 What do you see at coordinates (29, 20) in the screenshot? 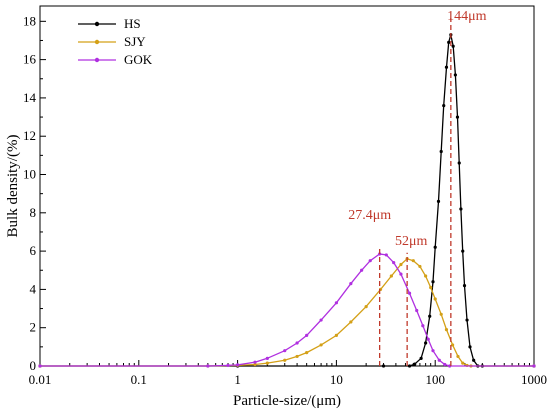
I see `y-tick-label: 18` at bounding box center [29, 20].